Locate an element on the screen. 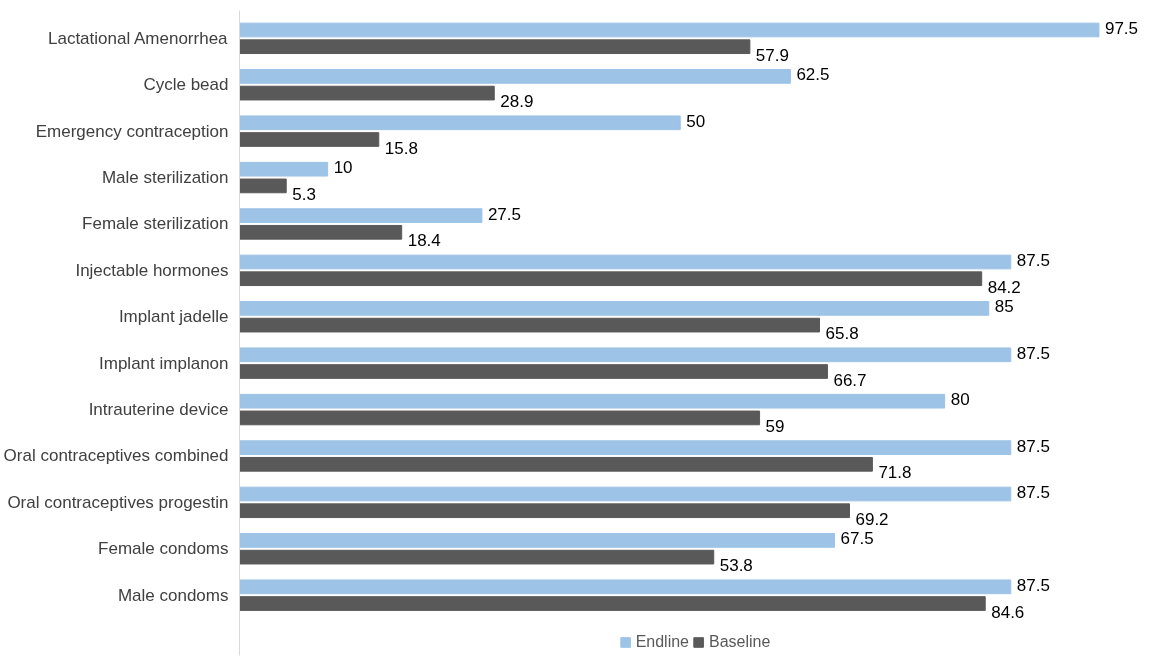  data-label: 18.4 is located at coordinates (424, 241).